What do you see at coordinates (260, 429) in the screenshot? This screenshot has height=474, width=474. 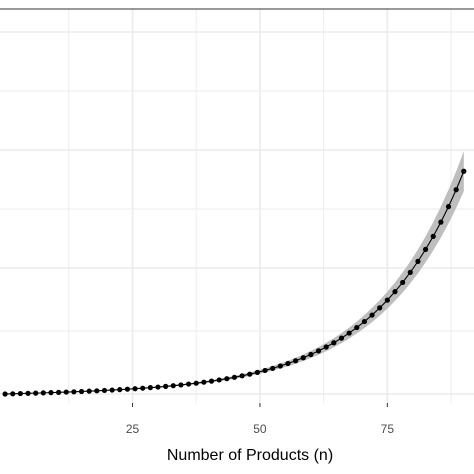 I see `x-tick-label: 50` at bounding box center [260, 429].